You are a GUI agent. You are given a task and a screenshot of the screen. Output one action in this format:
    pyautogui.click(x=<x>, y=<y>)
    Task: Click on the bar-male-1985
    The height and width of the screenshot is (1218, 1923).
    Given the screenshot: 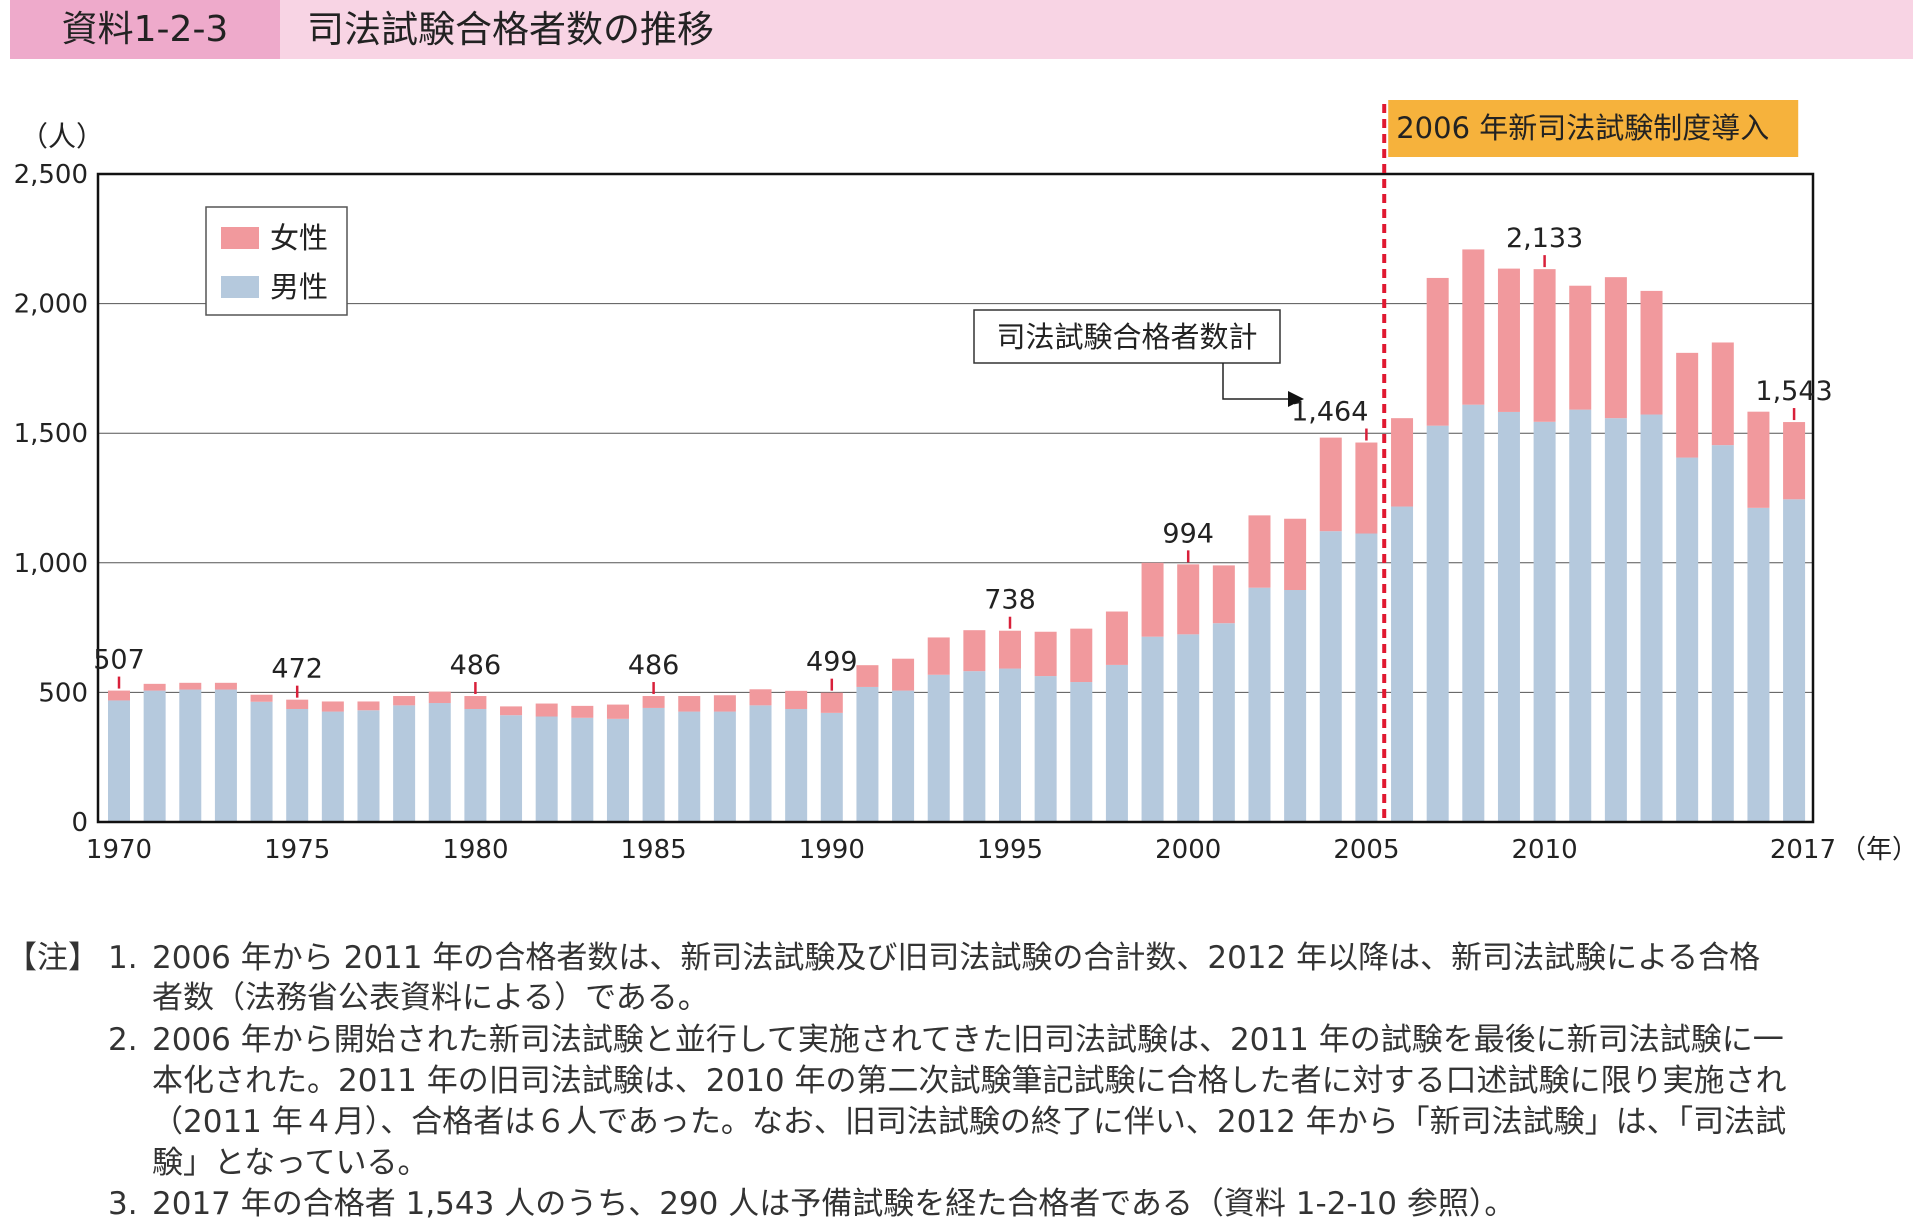 What is the action you would take?
    pyautogui.click(x=653, y=764)
    